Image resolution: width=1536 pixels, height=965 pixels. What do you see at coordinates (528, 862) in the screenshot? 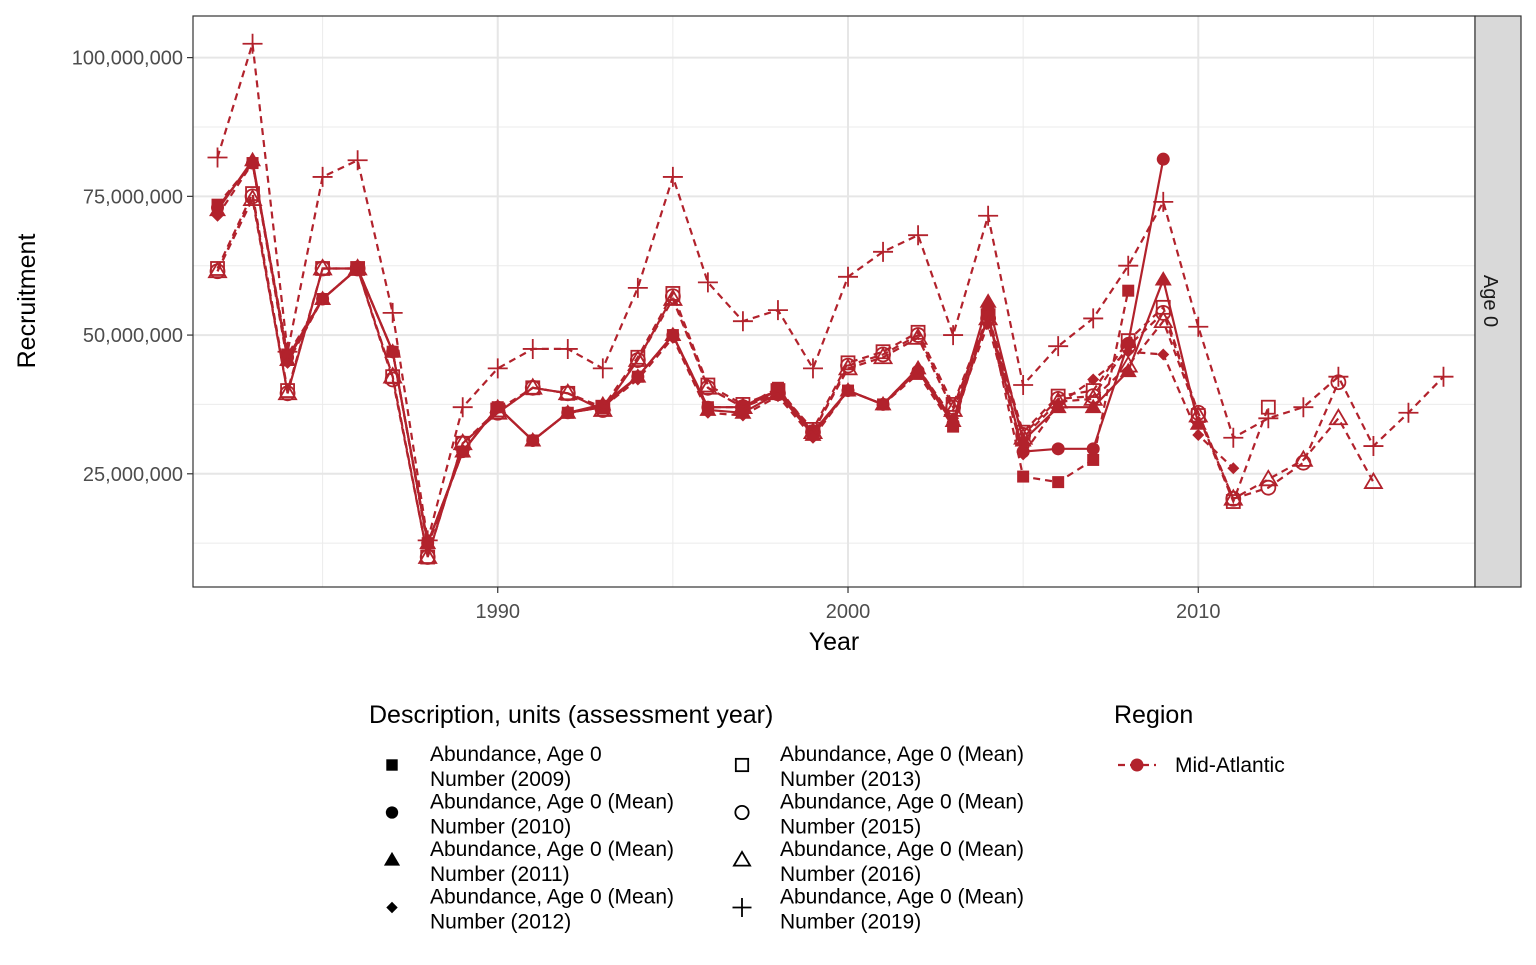
I see `legend-entry: Abundance, Age 0 (Mean)Number (2011)` at bounding box center [528, 862].